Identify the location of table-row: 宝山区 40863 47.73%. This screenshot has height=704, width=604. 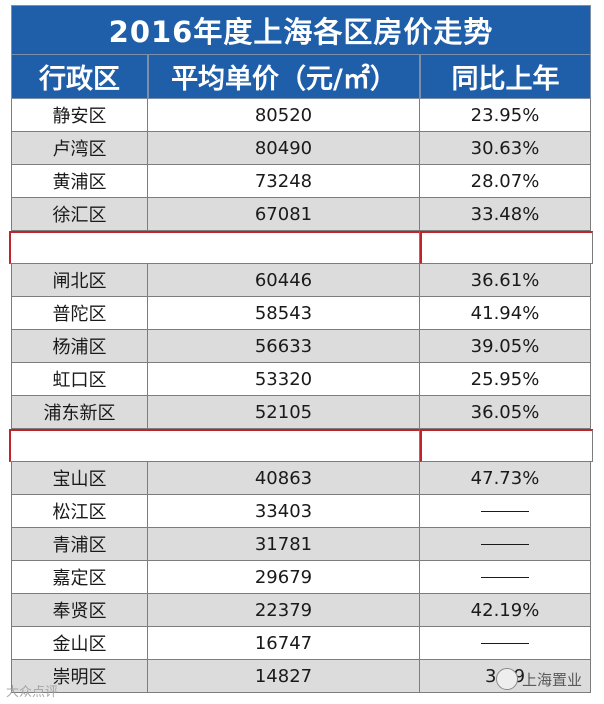
(301, 478).